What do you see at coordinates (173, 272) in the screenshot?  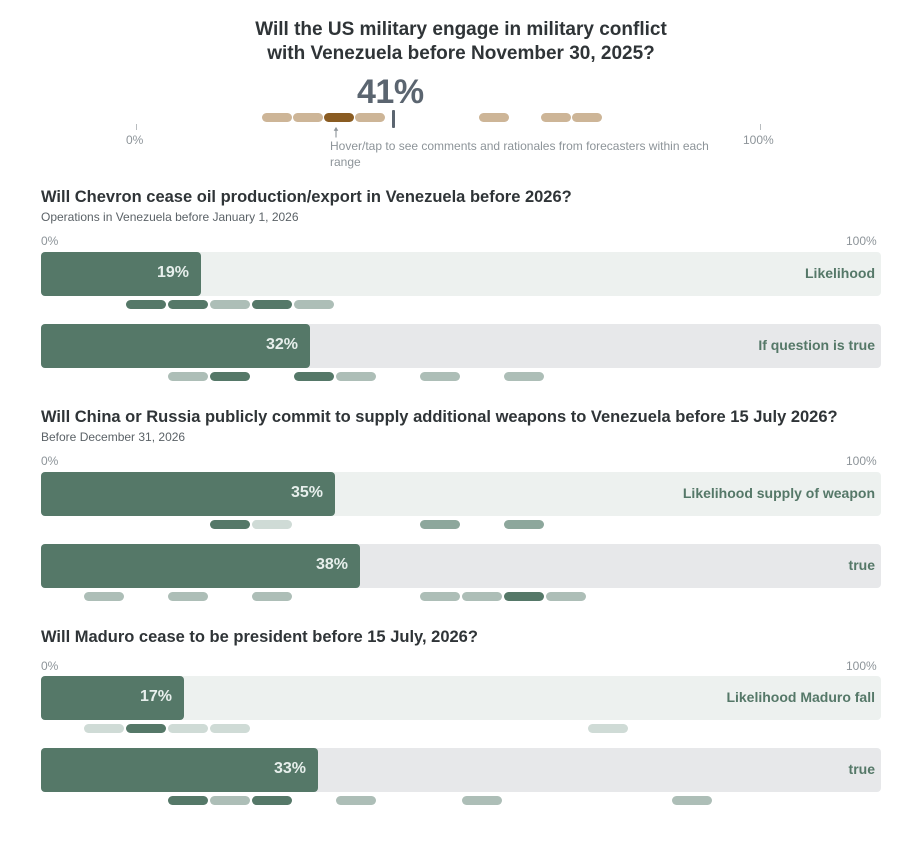 I see `bar-value-label: 19%` at bounding box center [173, 272].